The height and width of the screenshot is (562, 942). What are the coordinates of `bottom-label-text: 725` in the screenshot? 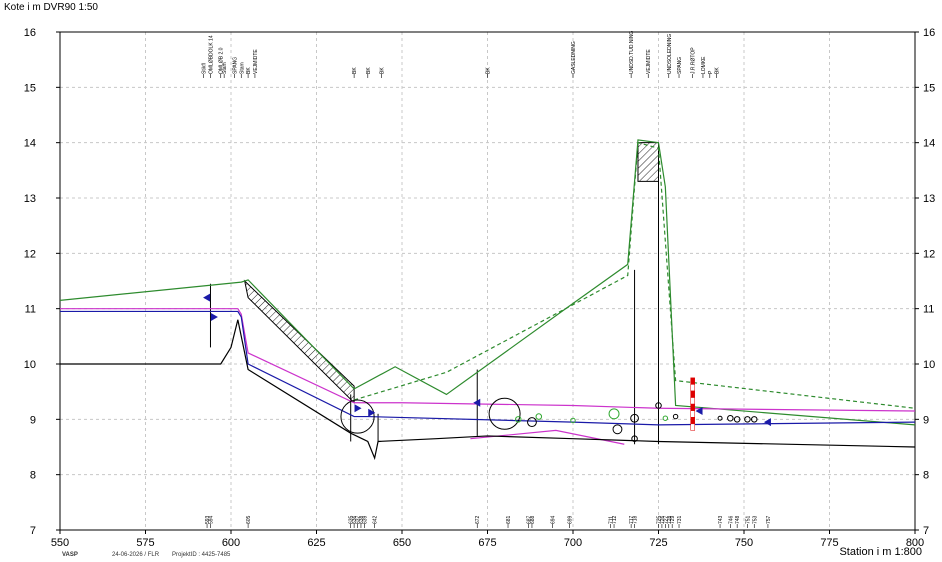 It's located at (660, 519).